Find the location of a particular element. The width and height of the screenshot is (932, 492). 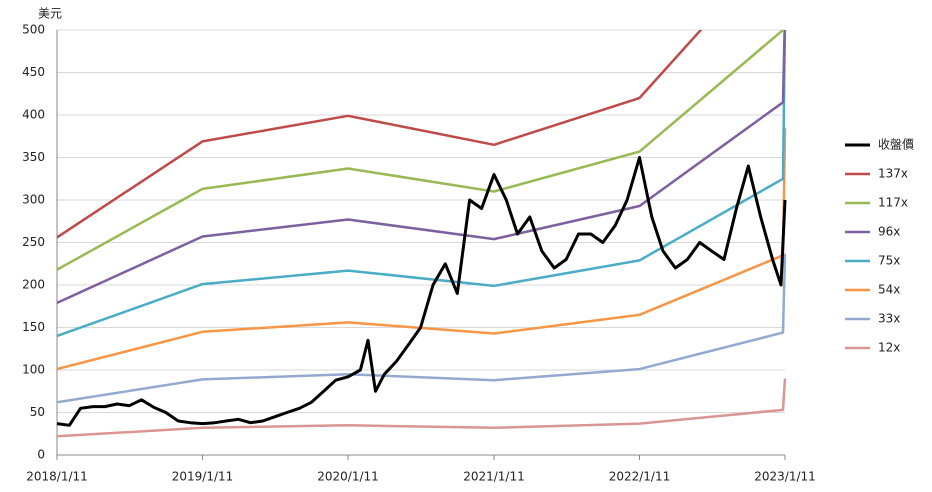

y-tick-label: 100 is located at coordinates (33, 370).